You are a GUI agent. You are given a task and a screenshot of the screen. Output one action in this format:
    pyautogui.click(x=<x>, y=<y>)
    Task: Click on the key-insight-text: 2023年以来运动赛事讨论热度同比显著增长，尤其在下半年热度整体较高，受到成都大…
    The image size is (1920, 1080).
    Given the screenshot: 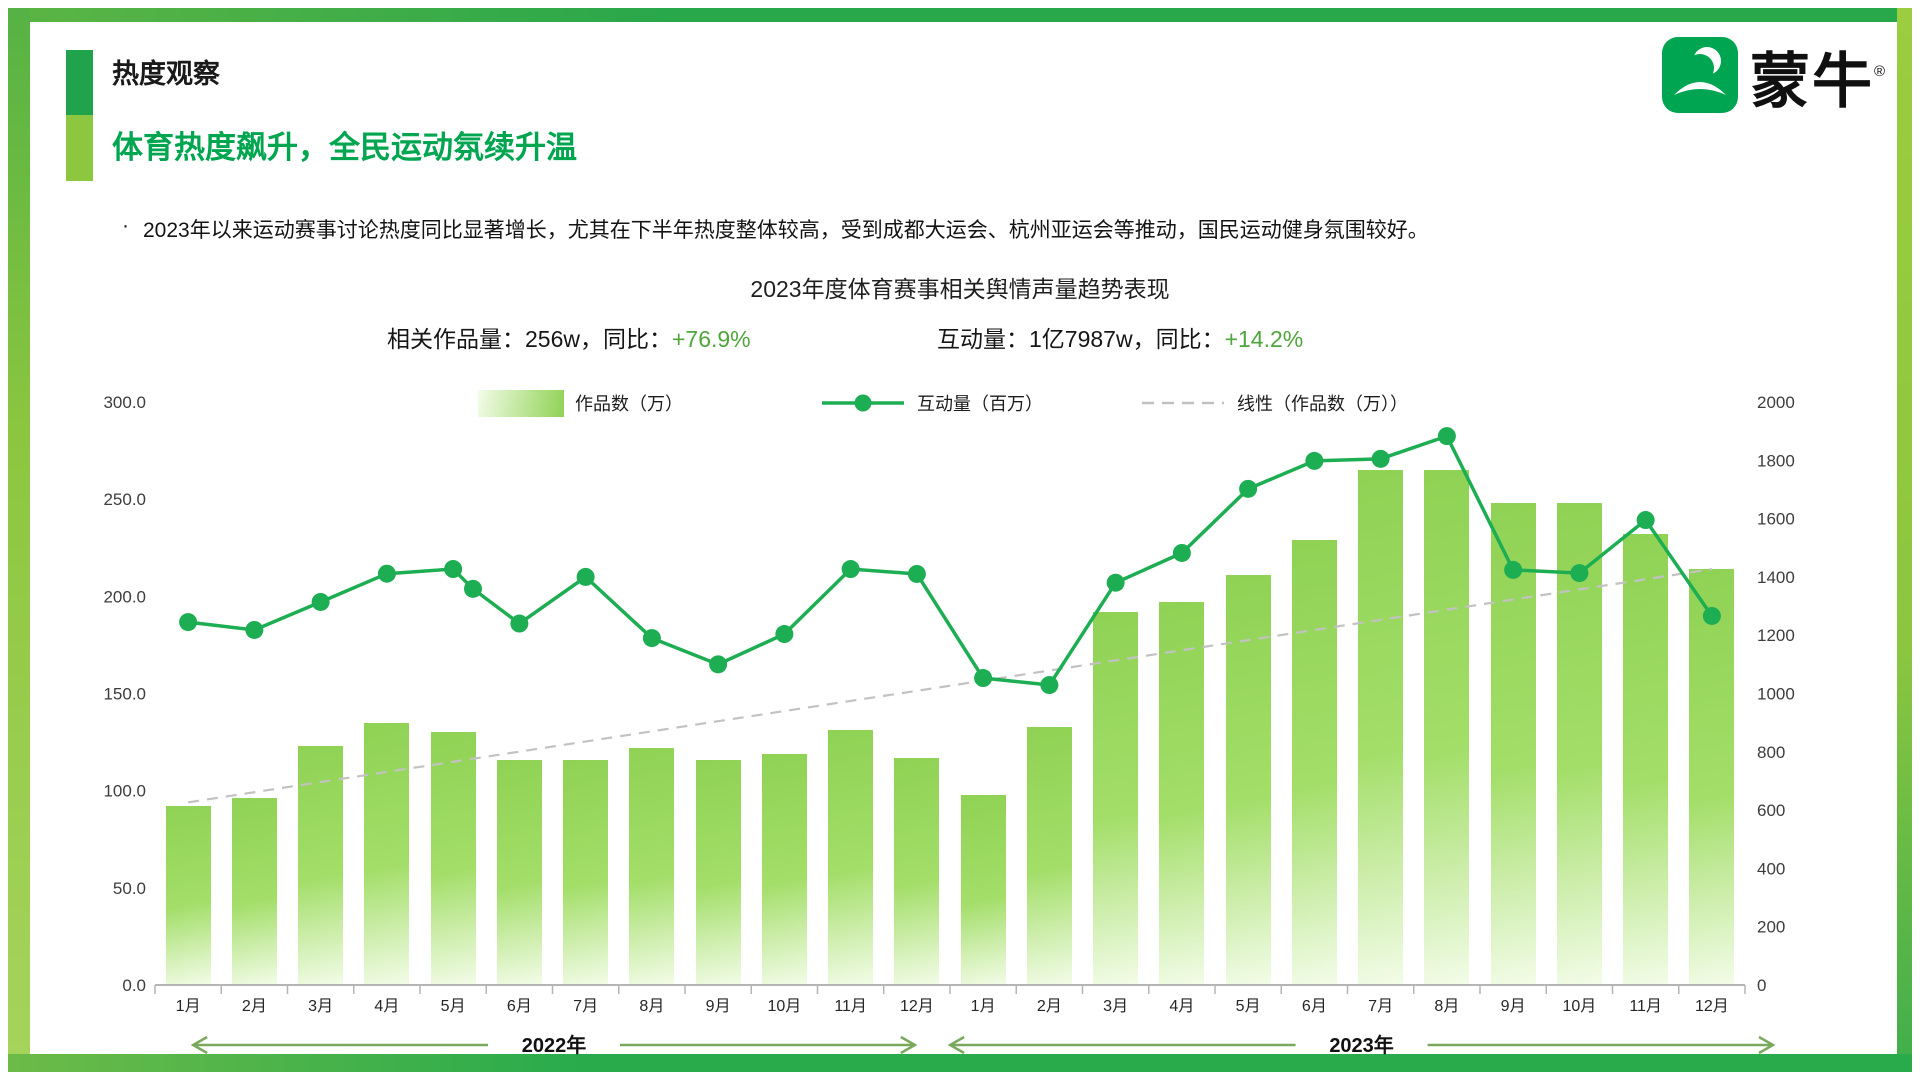 What is the action you would take?
    pyautogui.click(x=786, y=230)
    